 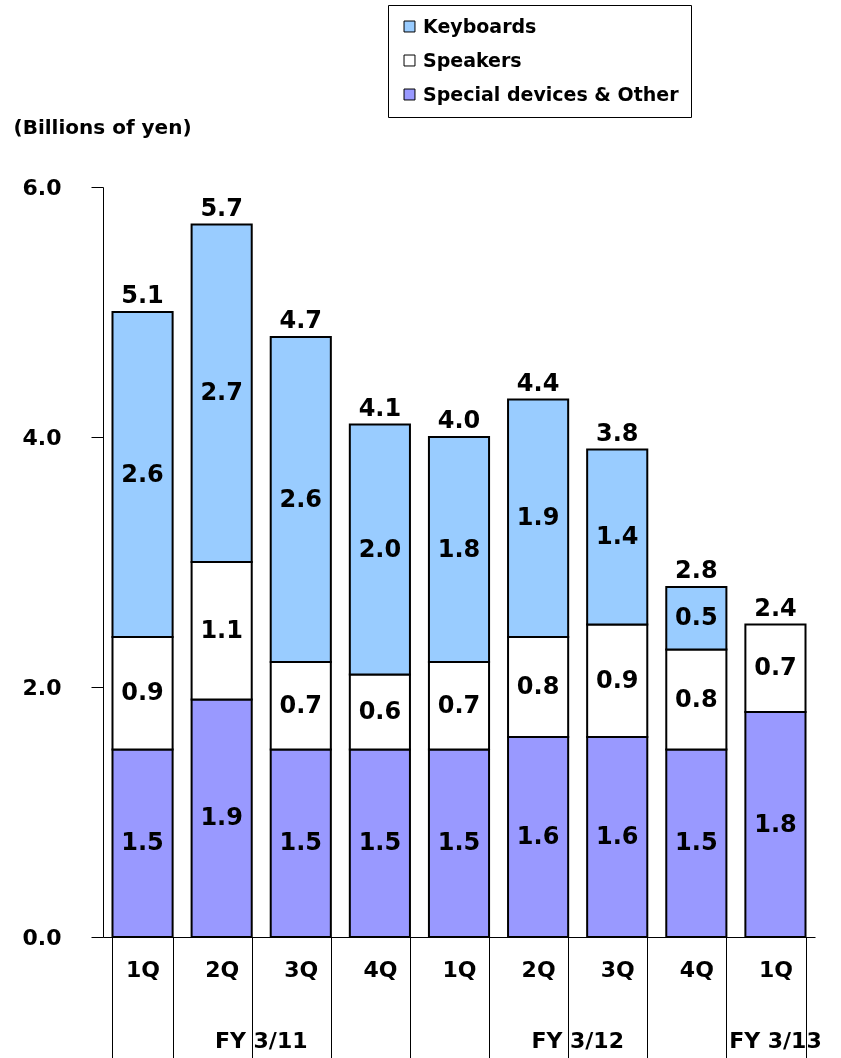 What do you see at coordinates (538, 382) in the screenshot?
I see `total-label: 4.4` at bounding box center [538, 382].